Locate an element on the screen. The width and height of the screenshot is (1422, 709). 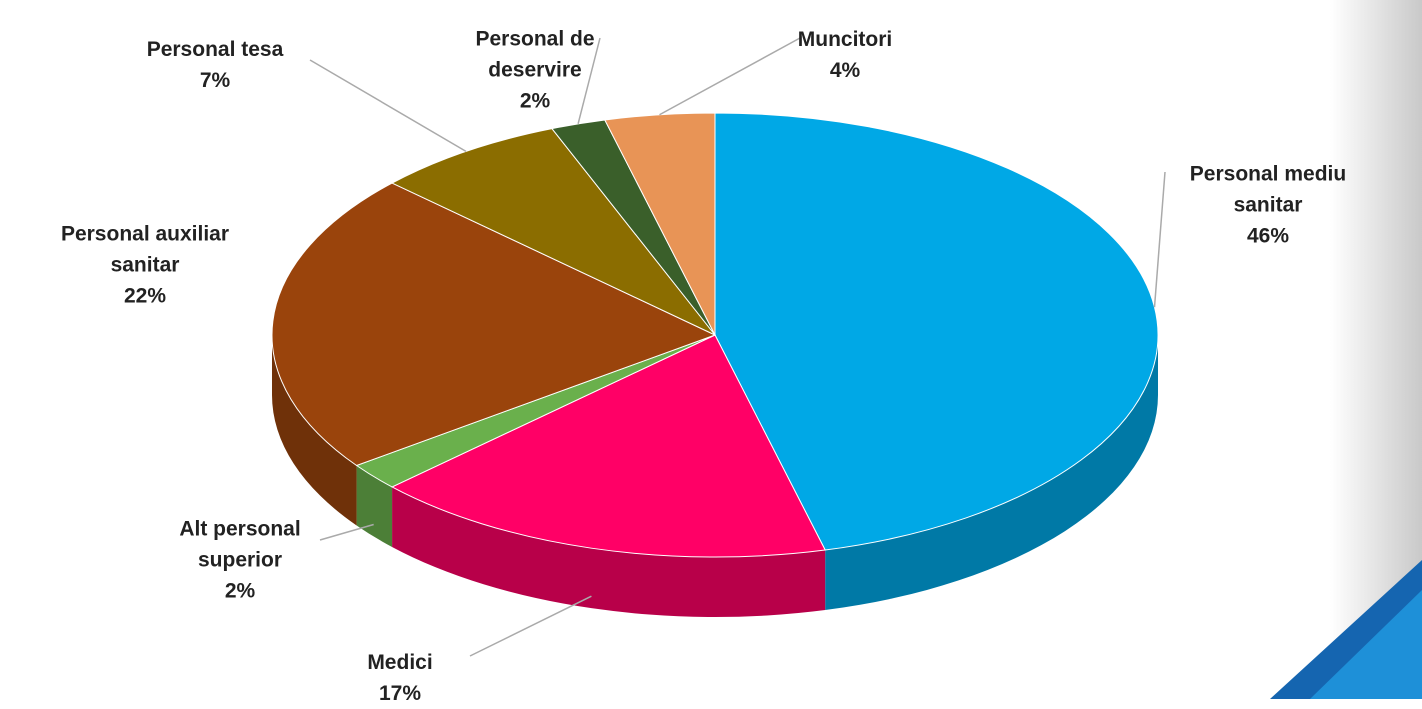
data-label: Alt personal superior 2% is located at coordinates (240, 560).